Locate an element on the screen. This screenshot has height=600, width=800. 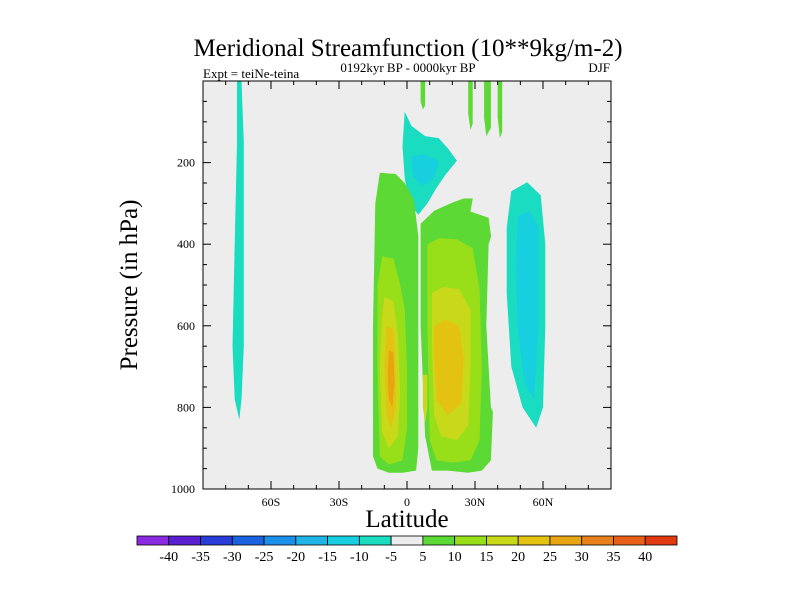
y-tick-label: 200 is located at coordinates (186, 163).